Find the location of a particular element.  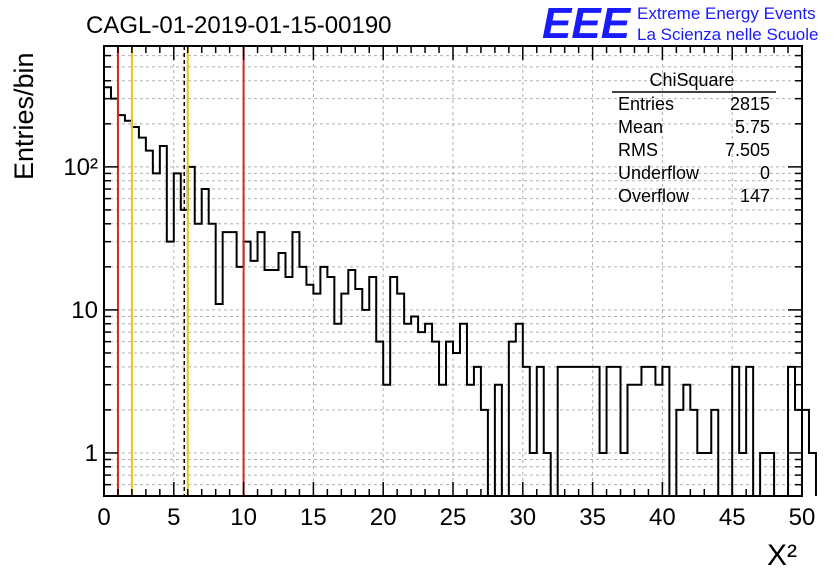

y-axis-label: Entries/bin is located at coordinates (24, 116).